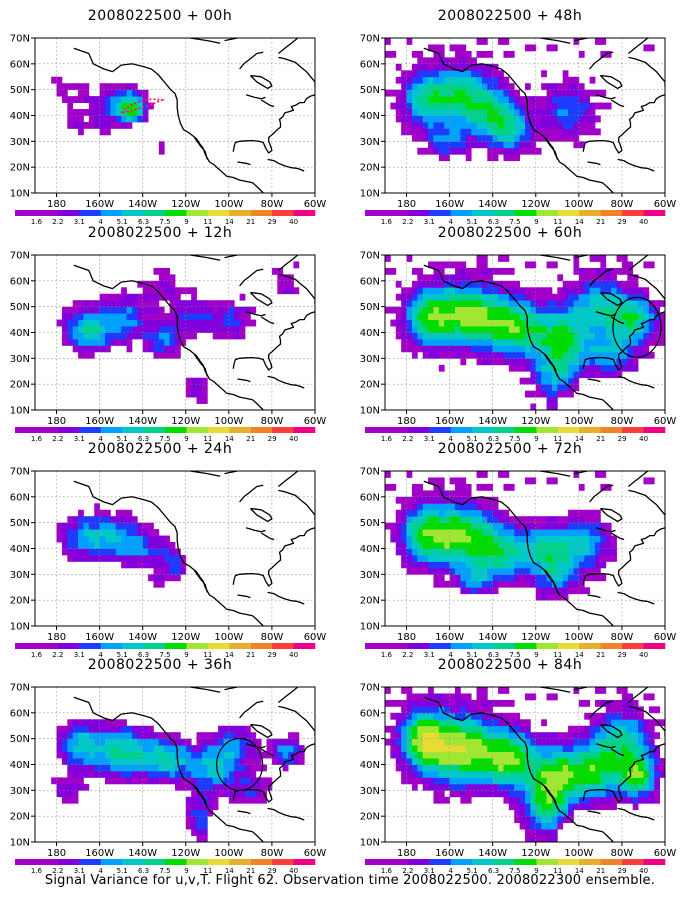 This screenshot has width=700, height=900. I want to click on highlight-circle, so click(637, 327).